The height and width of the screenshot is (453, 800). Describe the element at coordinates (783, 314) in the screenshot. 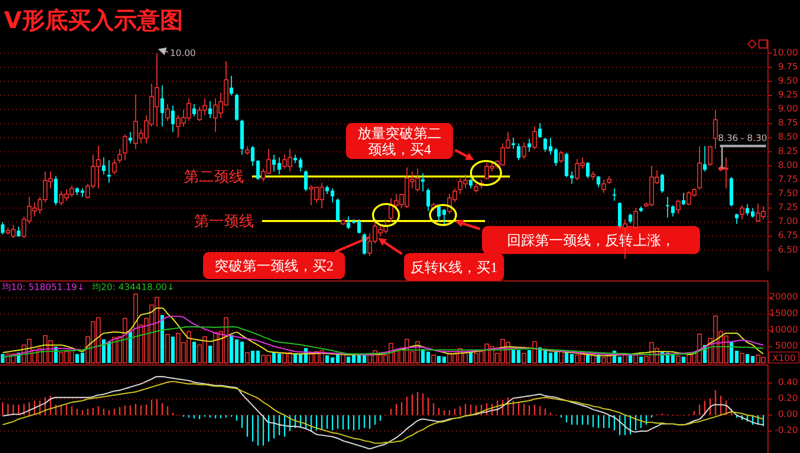

I see `y-tick-label: 15000` at that location.